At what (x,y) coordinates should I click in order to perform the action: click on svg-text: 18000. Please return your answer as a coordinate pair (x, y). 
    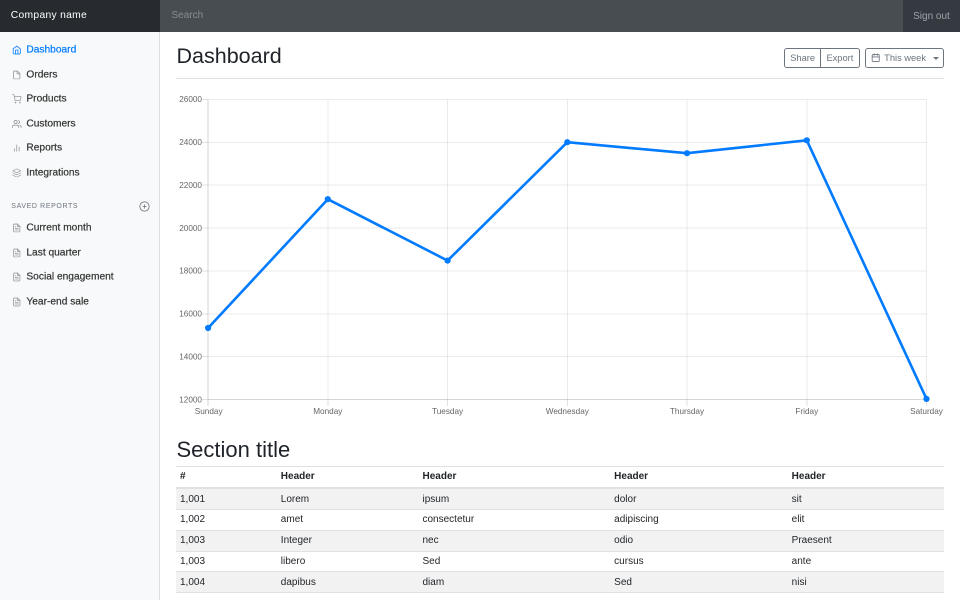
    Looking at the image, I should click on (190, 271).